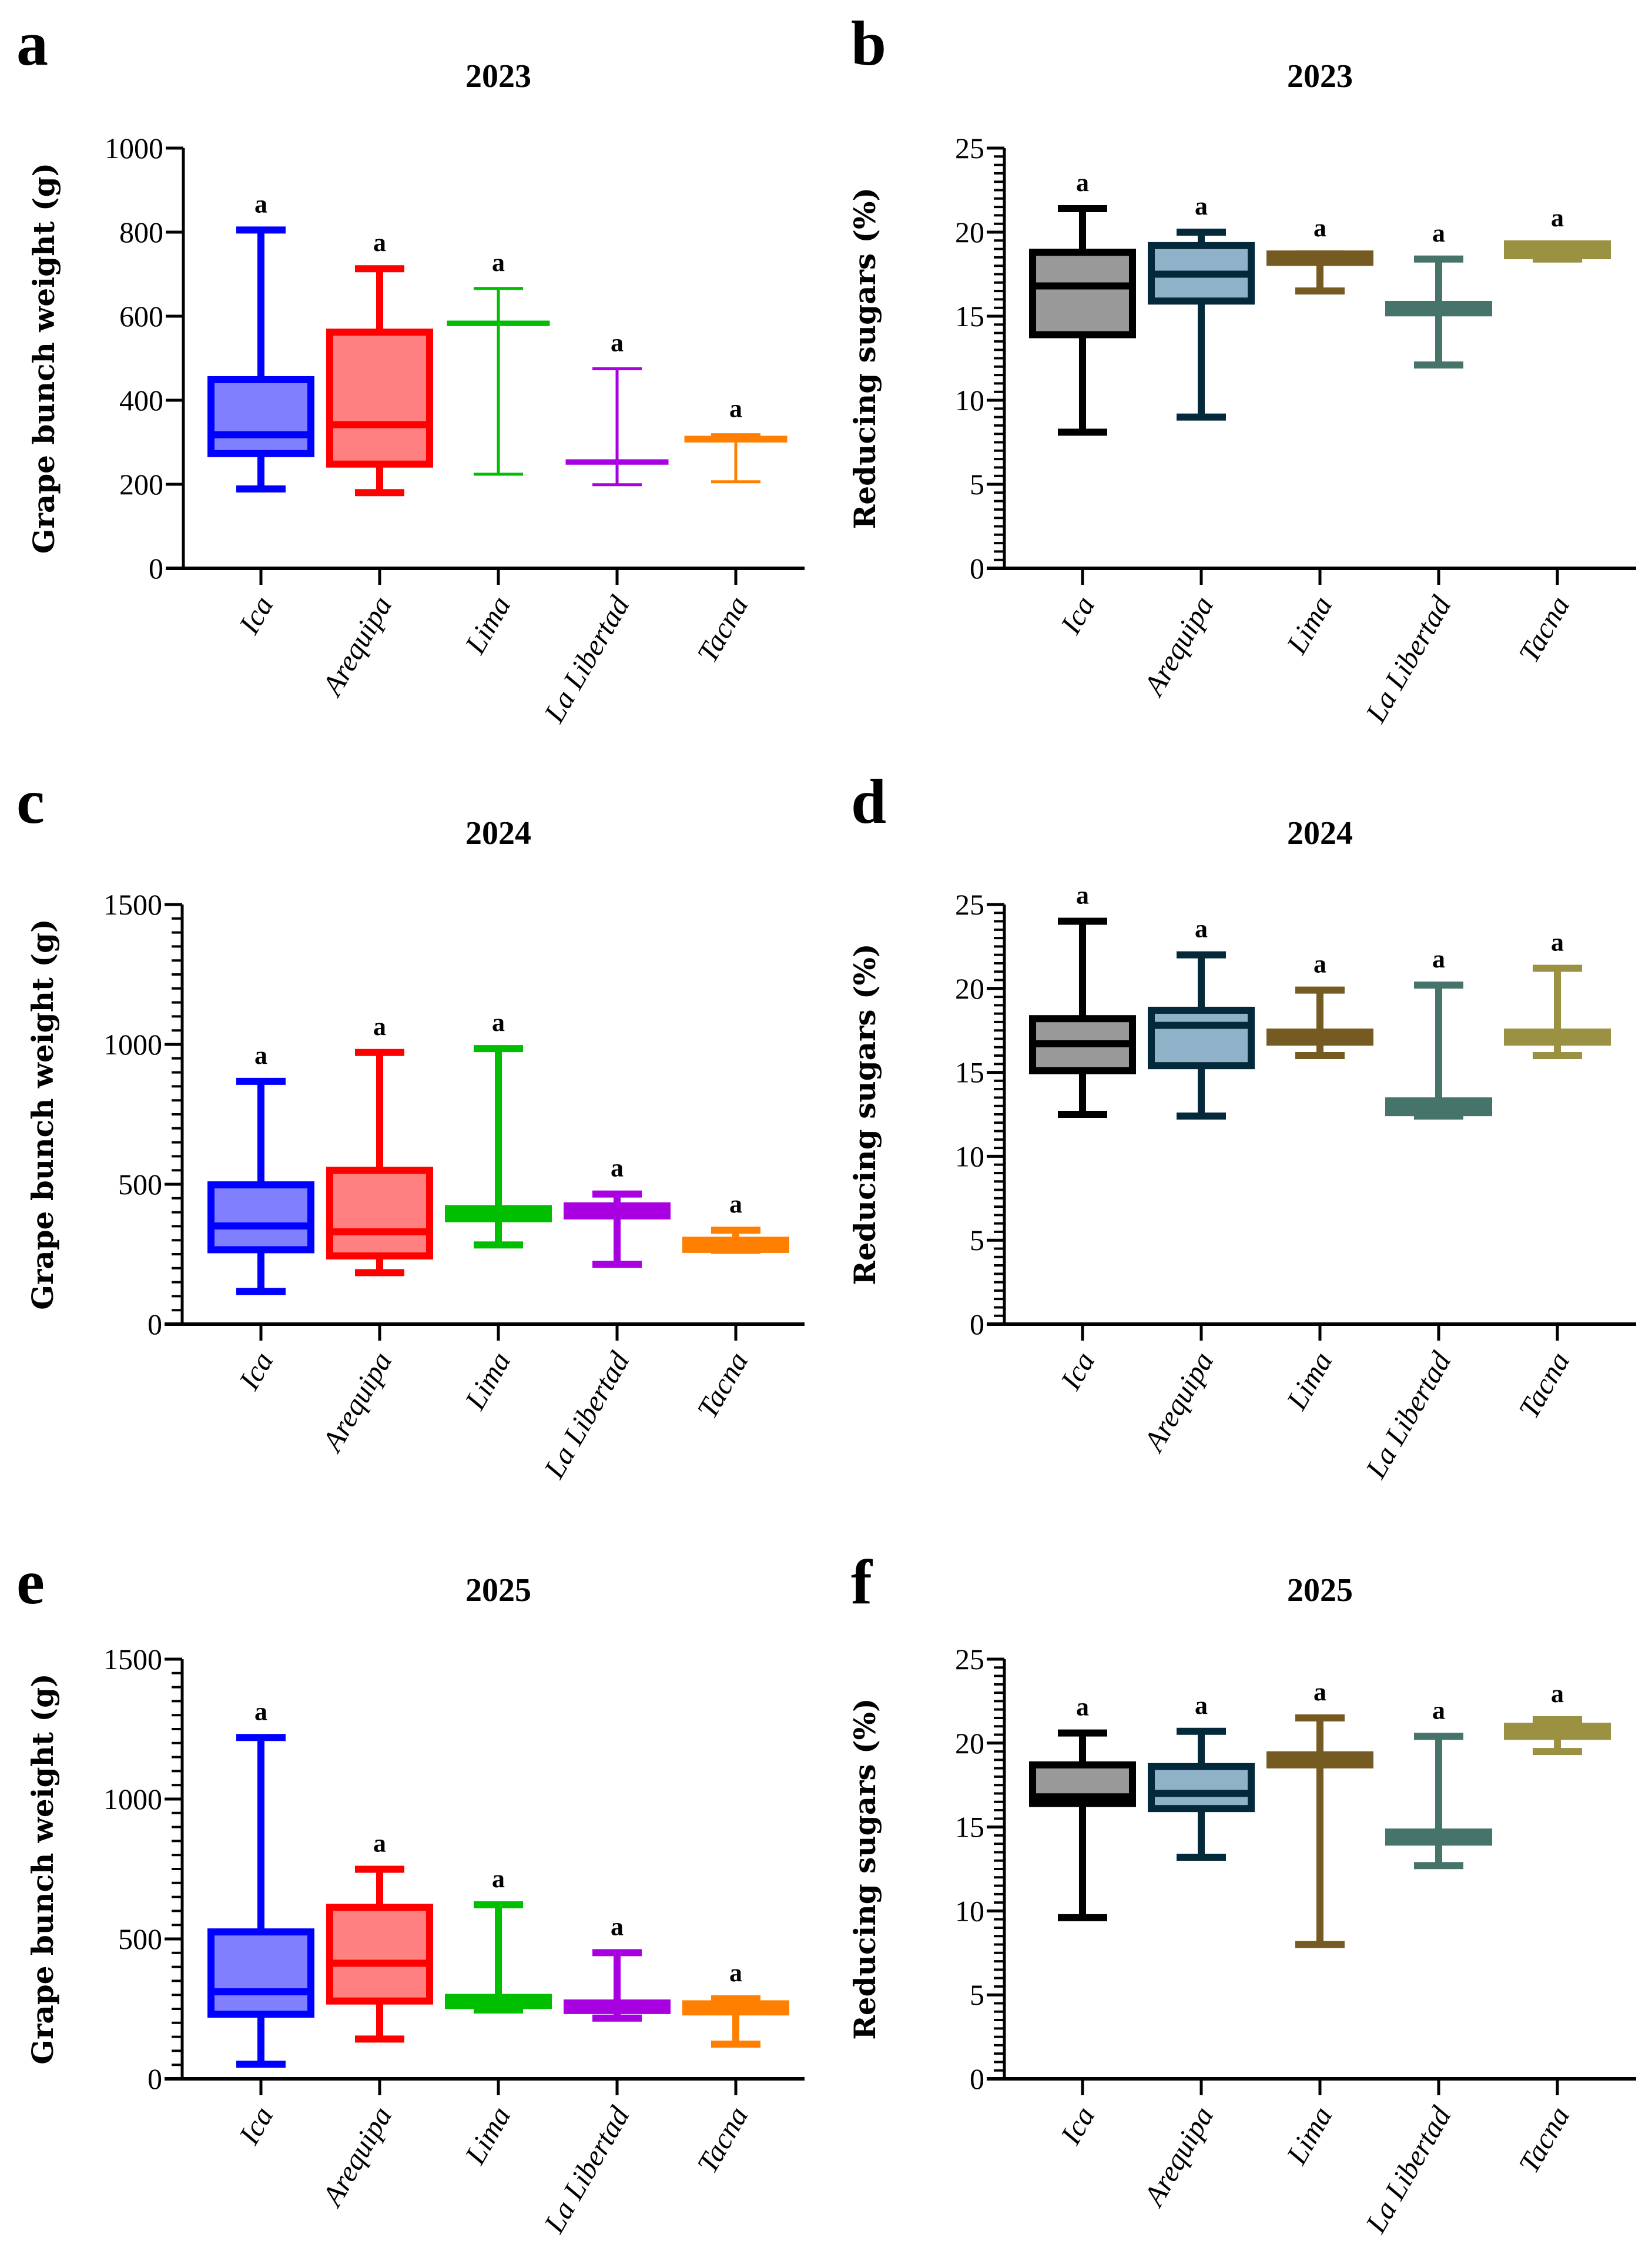  What do you see at coordinates (868, 802) in the screenshot?
I see `panel-letter: d` at bounding box center [868, 802].